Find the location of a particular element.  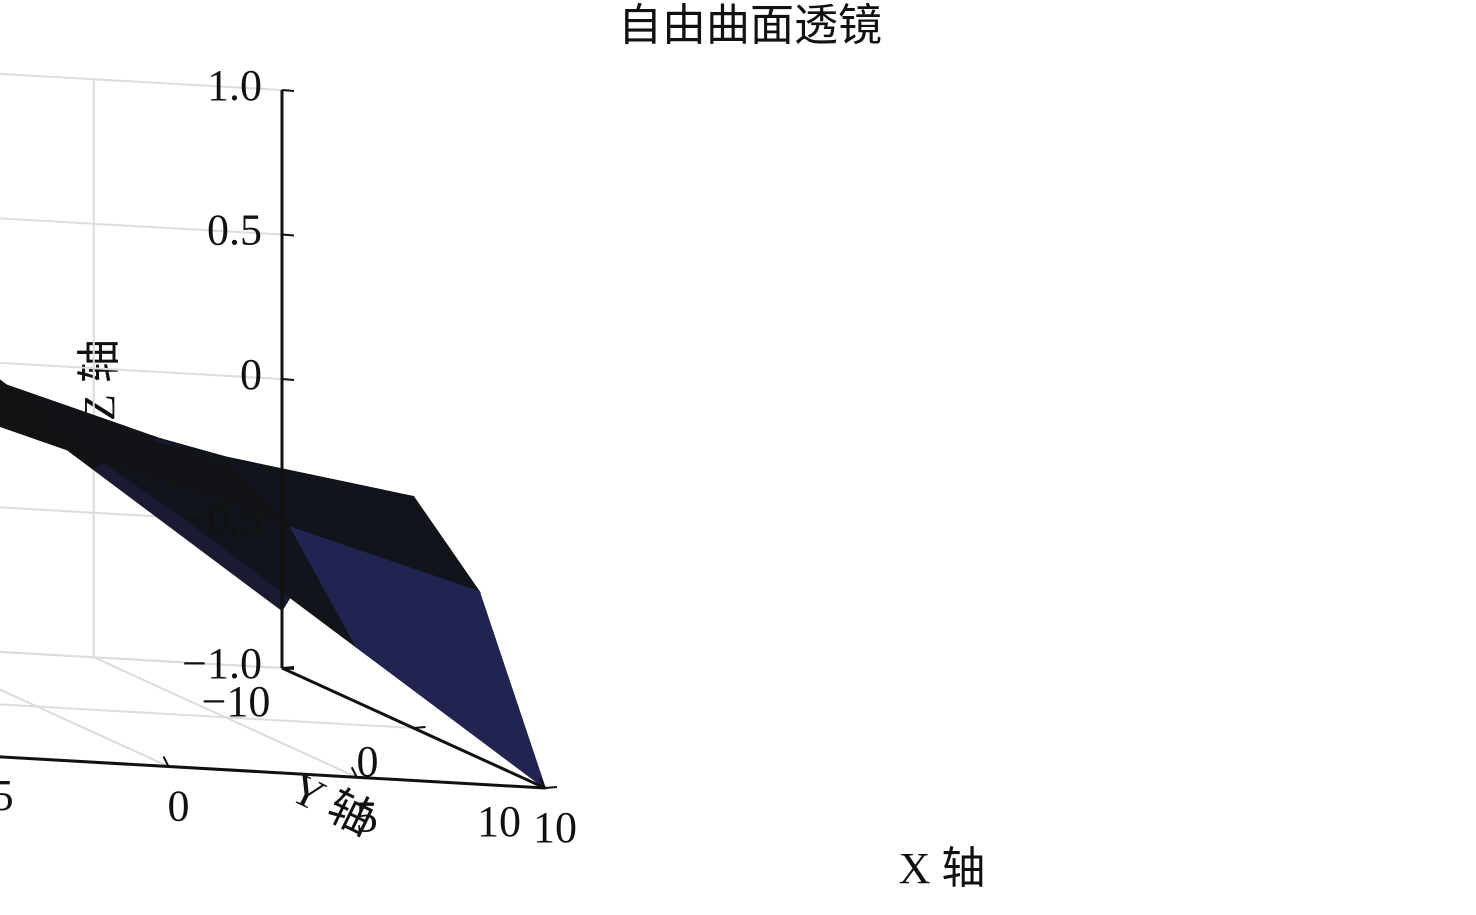

x-tick-label: 5 is located at coordinates (367, 816).